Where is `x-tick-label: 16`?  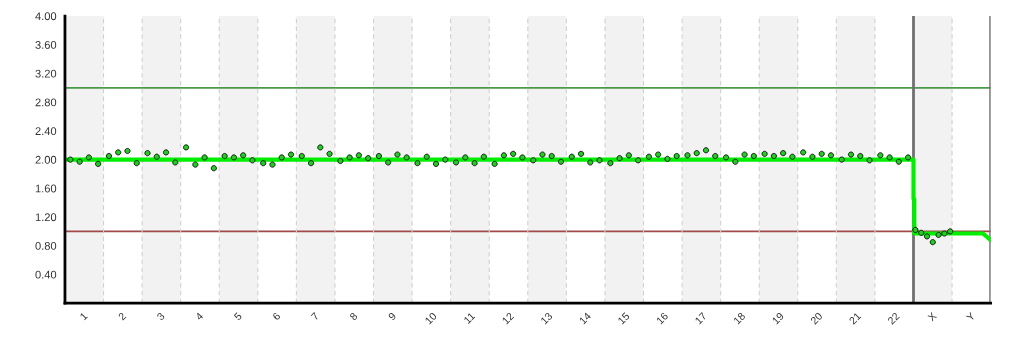
x-tick-label: 16 is located at coordinates (662, 318).